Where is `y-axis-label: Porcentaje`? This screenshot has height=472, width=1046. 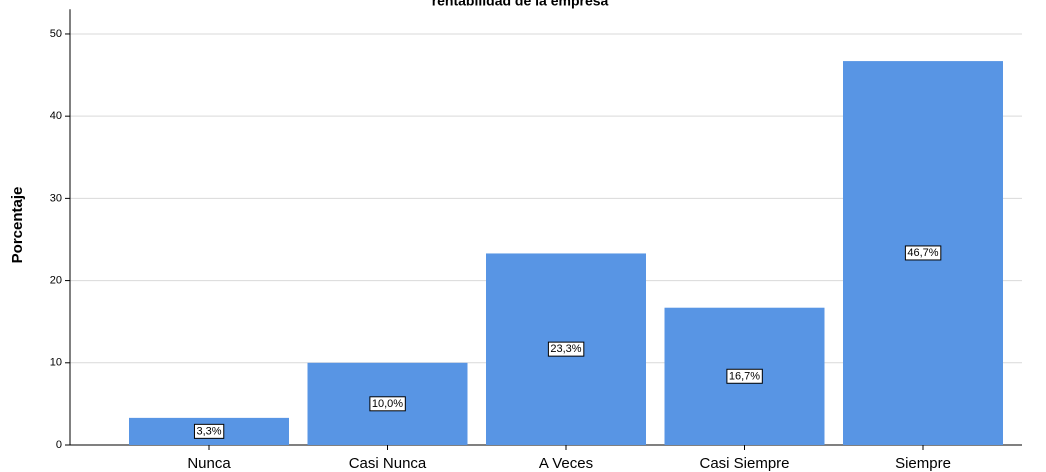
y-axis-label: Porcentaje is located at coordinates (17, 225).